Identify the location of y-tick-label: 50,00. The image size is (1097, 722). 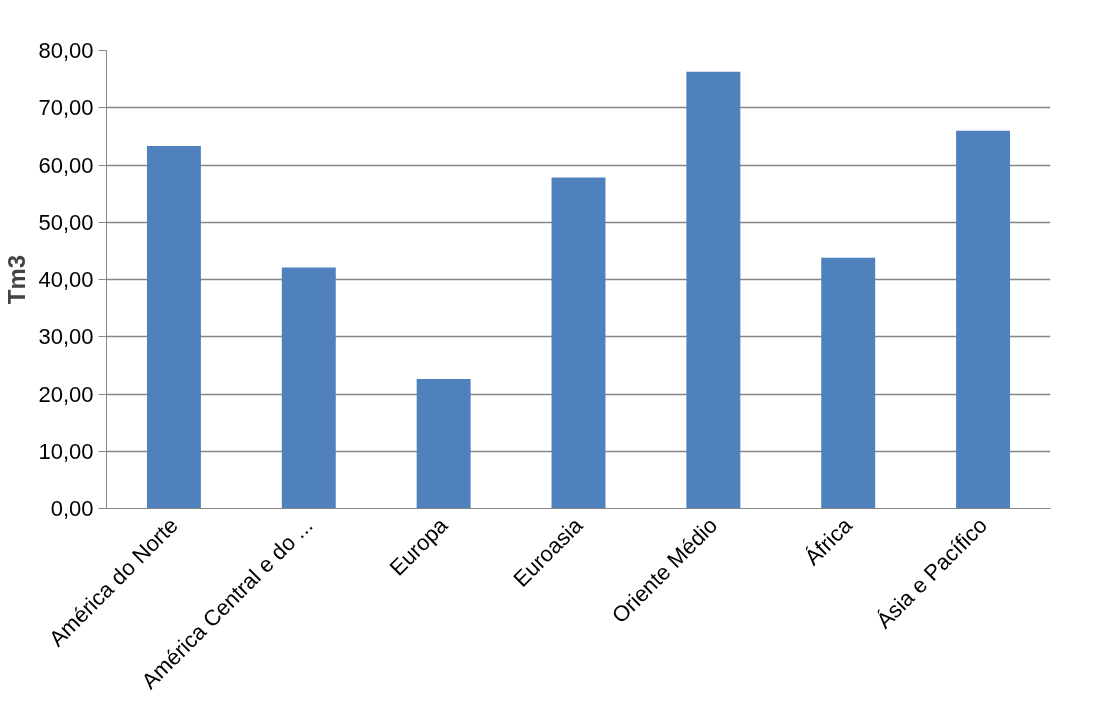
(66, 222).